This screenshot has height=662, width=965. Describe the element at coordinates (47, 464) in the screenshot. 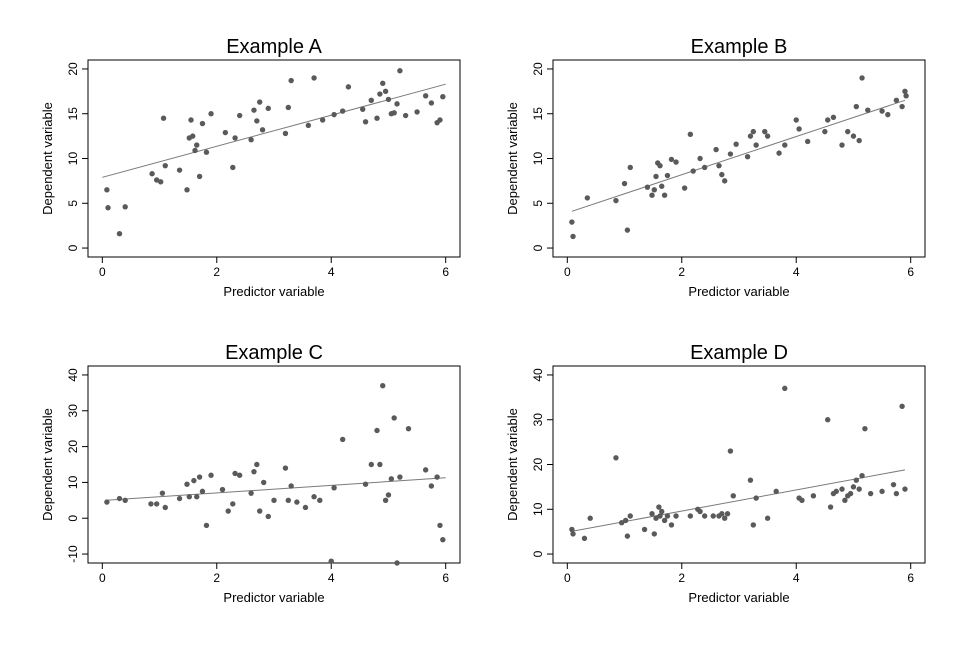

I see `y-axis-label: Dependent variable` at that location.